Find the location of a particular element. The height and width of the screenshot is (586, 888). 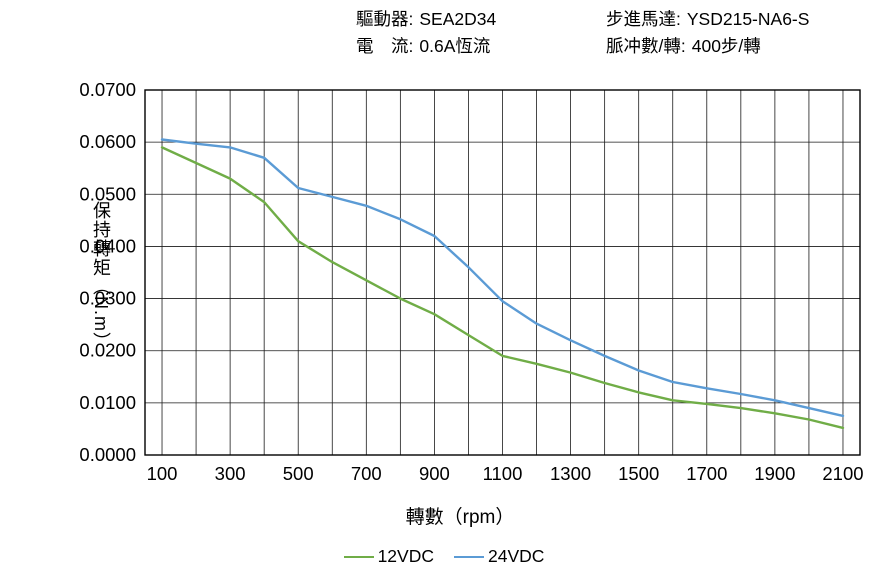

header-right-column: 步進馬達: YSD215-NA6-S 脈冲數/轉: 400步/轉 is located at coordinates (707, 33).